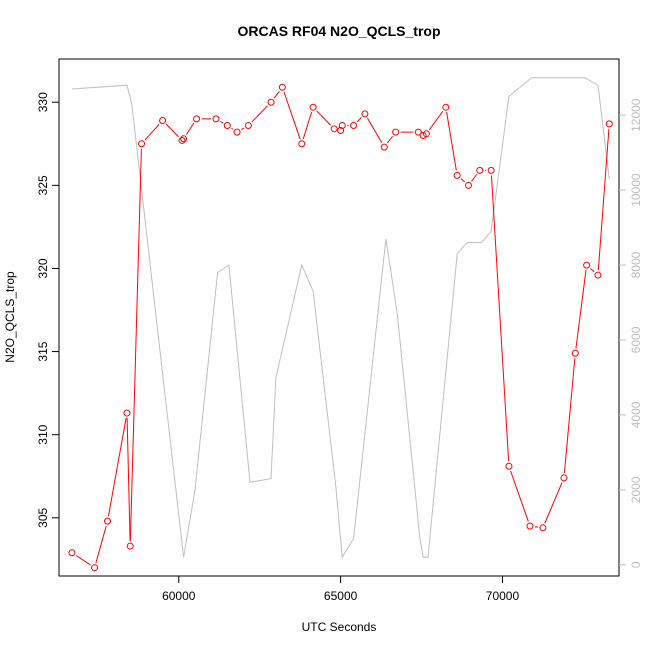  What do you see at coordinates (43, 351) in the screenshot?
I see `y-tick-label: 315` at bounding box center [43, 351].